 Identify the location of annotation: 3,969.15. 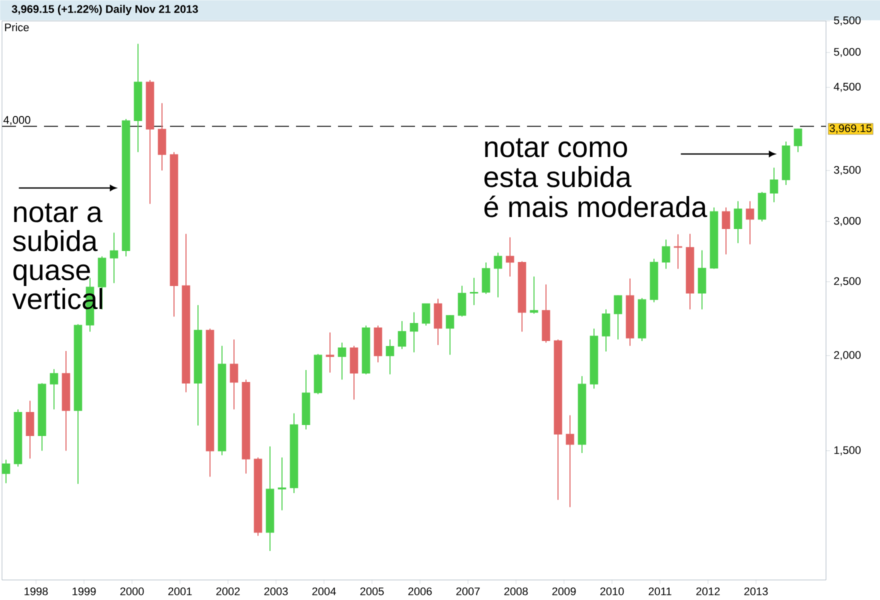
(851, 129).